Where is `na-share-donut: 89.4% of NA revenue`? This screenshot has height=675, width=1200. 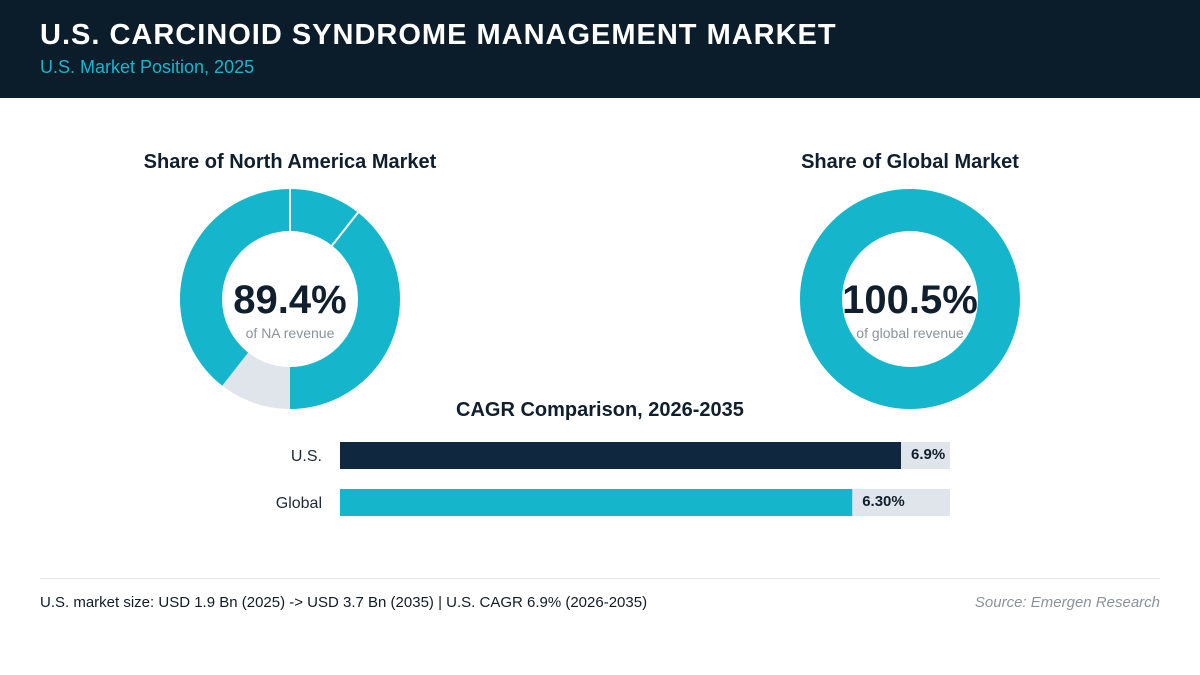 na-share-donut: 89.4% of NA revenue is located at coordinates (290, 298).